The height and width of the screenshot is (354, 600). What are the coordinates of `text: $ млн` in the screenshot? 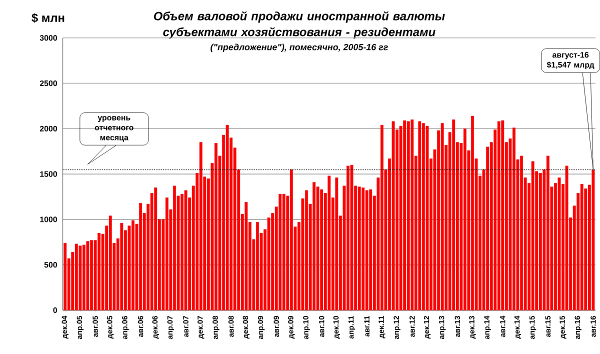 It's located at (48, 18).